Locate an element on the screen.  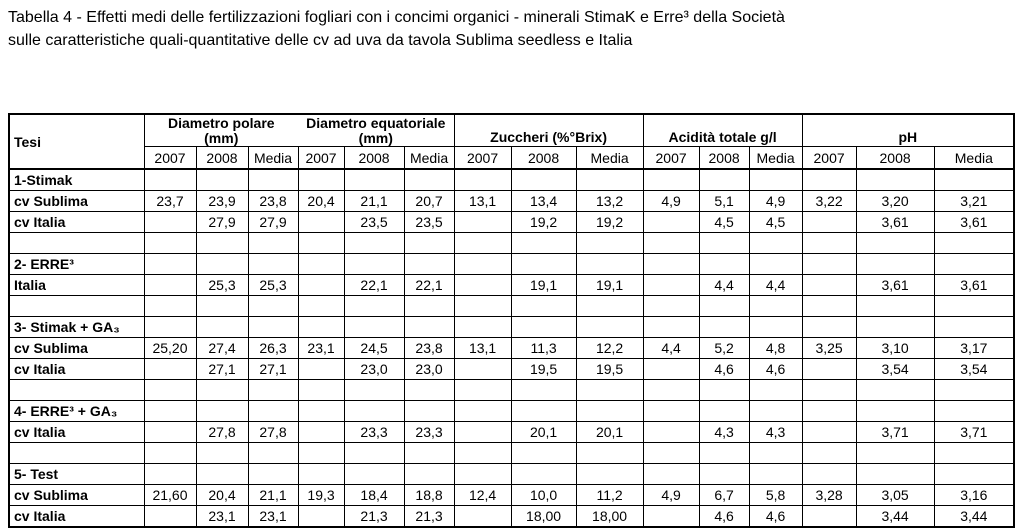
data-cell: 3,44 is located at coordinates (895, 516).